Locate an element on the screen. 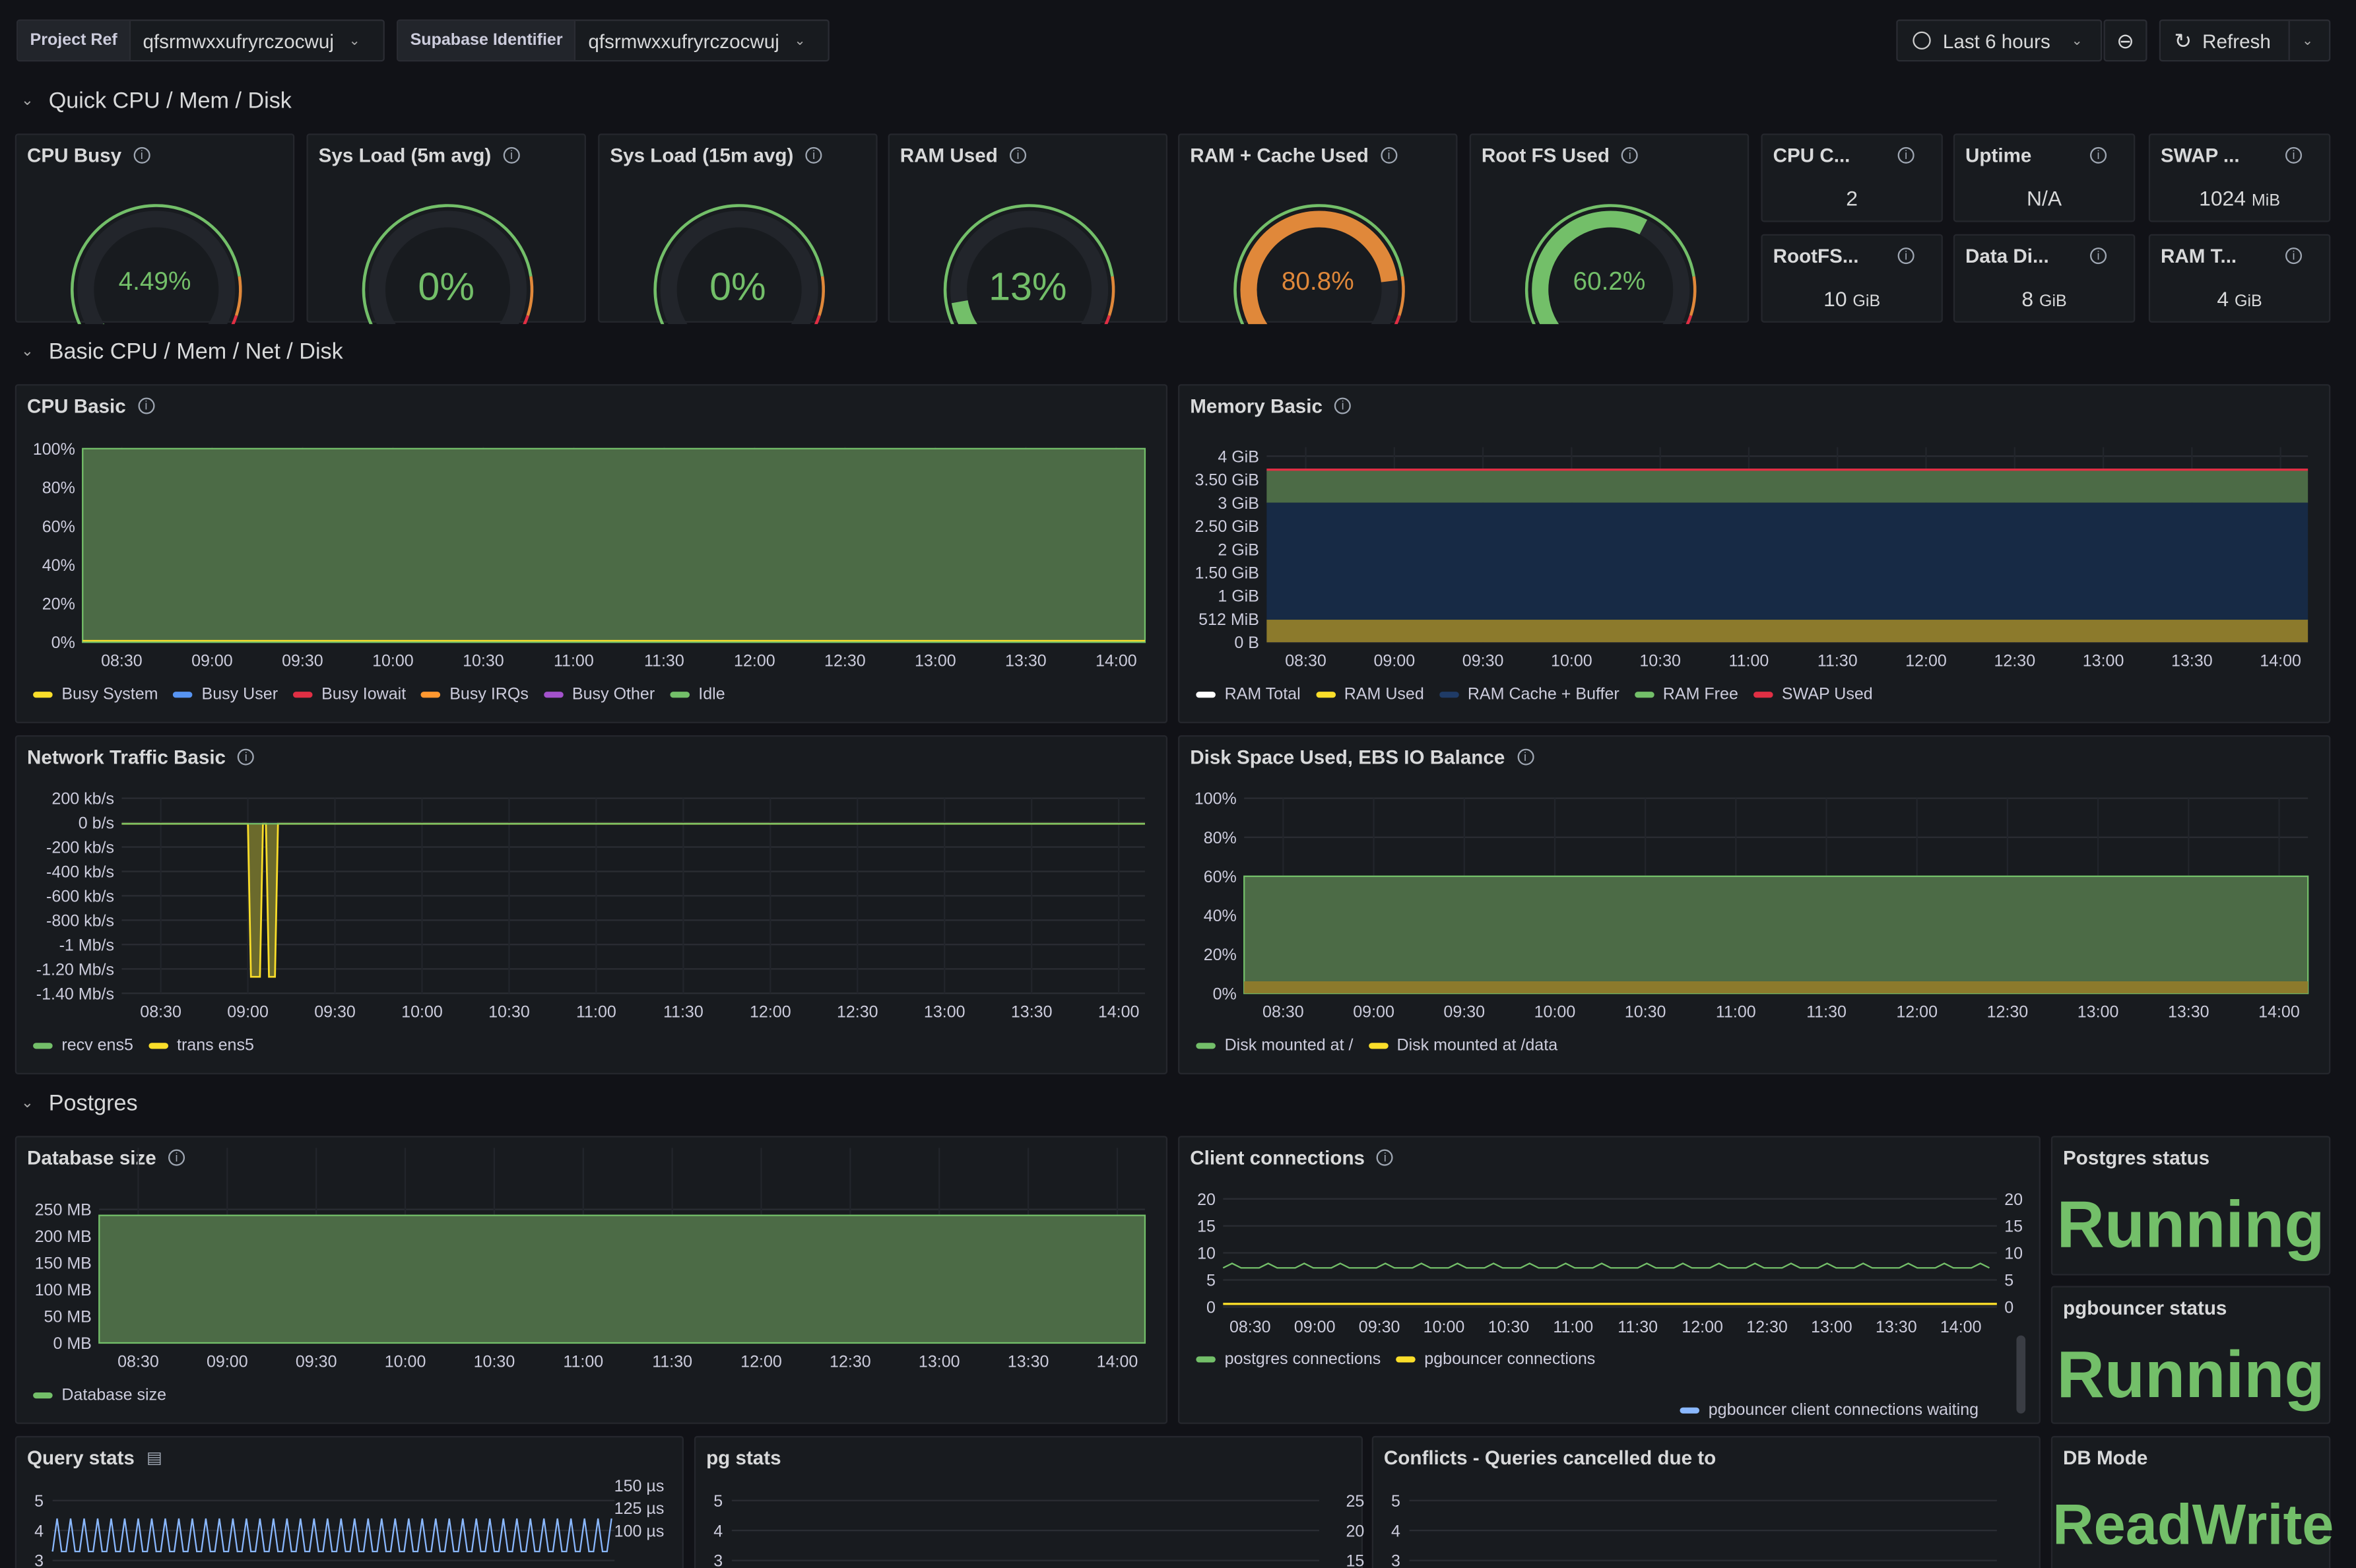 The height and width of the screenshot is (1568, 2356). gauge-panel: CPU Busy i 4.49% is located at coordinates (155, 229).